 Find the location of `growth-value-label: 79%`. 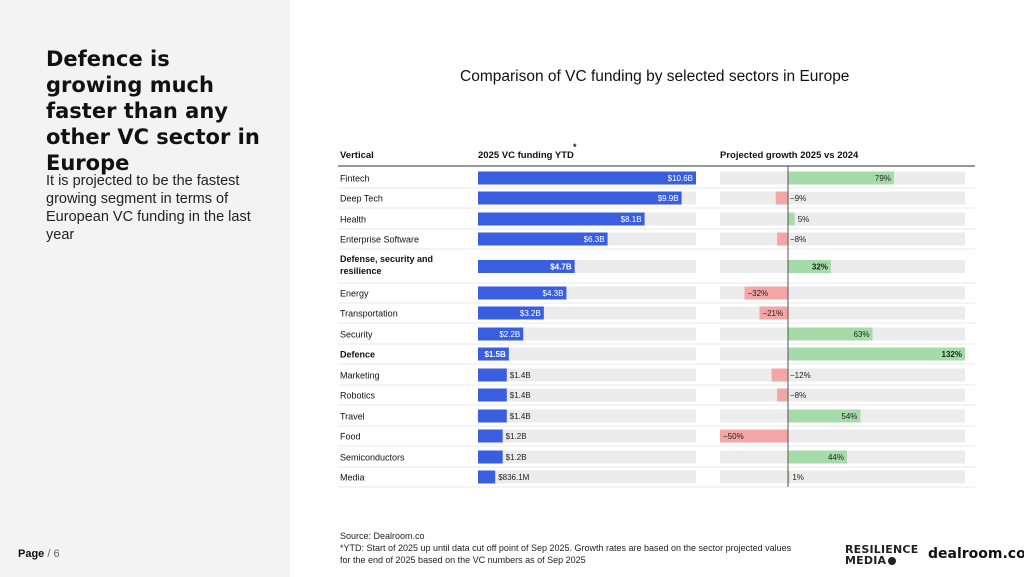

growth-value-label: 79% is located at coordinates (883, 178).